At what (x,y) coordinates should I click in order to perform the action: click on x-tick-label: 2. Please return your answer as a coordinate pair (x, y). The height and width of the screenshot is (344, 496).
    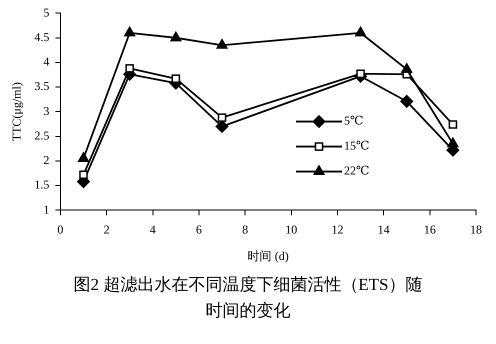
    Looking at the image, I should click on (107, 229).